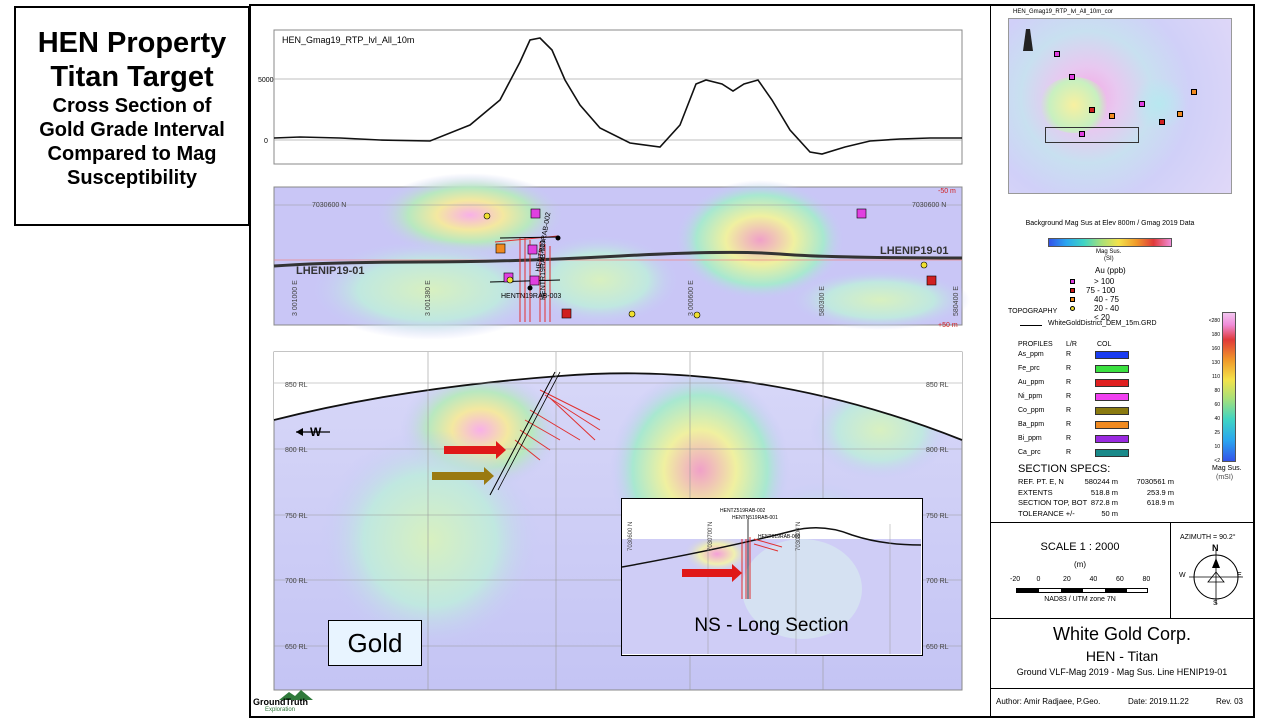 The width and height of the screenshot is (1280, 720). Describe the element at coordinates (463, 476) in the screenshot. I see `cobalt-interval-arrow` at that location.